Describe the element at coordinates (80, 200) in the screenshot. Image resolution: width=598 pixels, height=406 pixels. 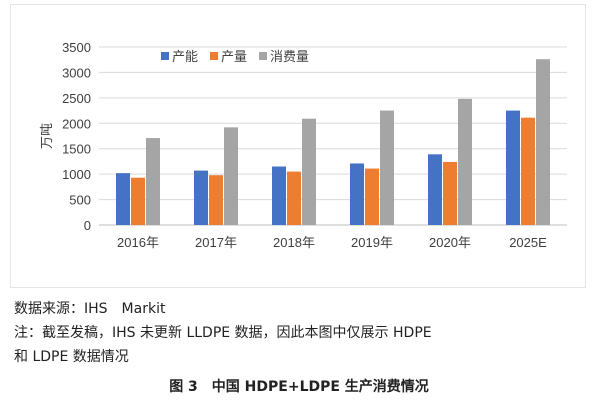
I see `y-tick-label-500: 500` at that location.